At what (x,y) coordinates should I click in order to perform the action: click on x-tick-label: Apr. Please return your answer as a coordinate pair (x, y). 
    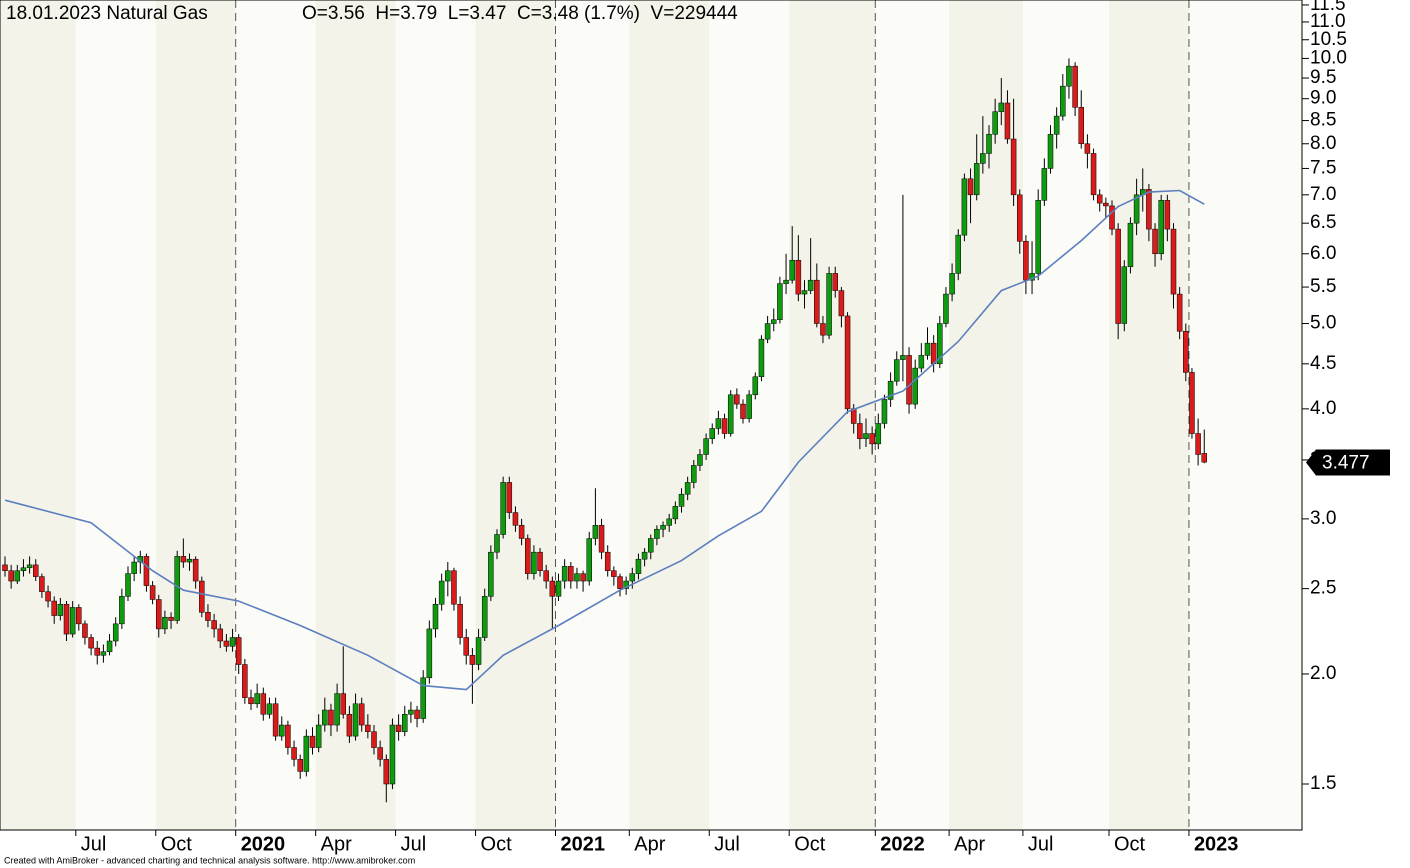
    Looking at the image, I should click on (969, 844).